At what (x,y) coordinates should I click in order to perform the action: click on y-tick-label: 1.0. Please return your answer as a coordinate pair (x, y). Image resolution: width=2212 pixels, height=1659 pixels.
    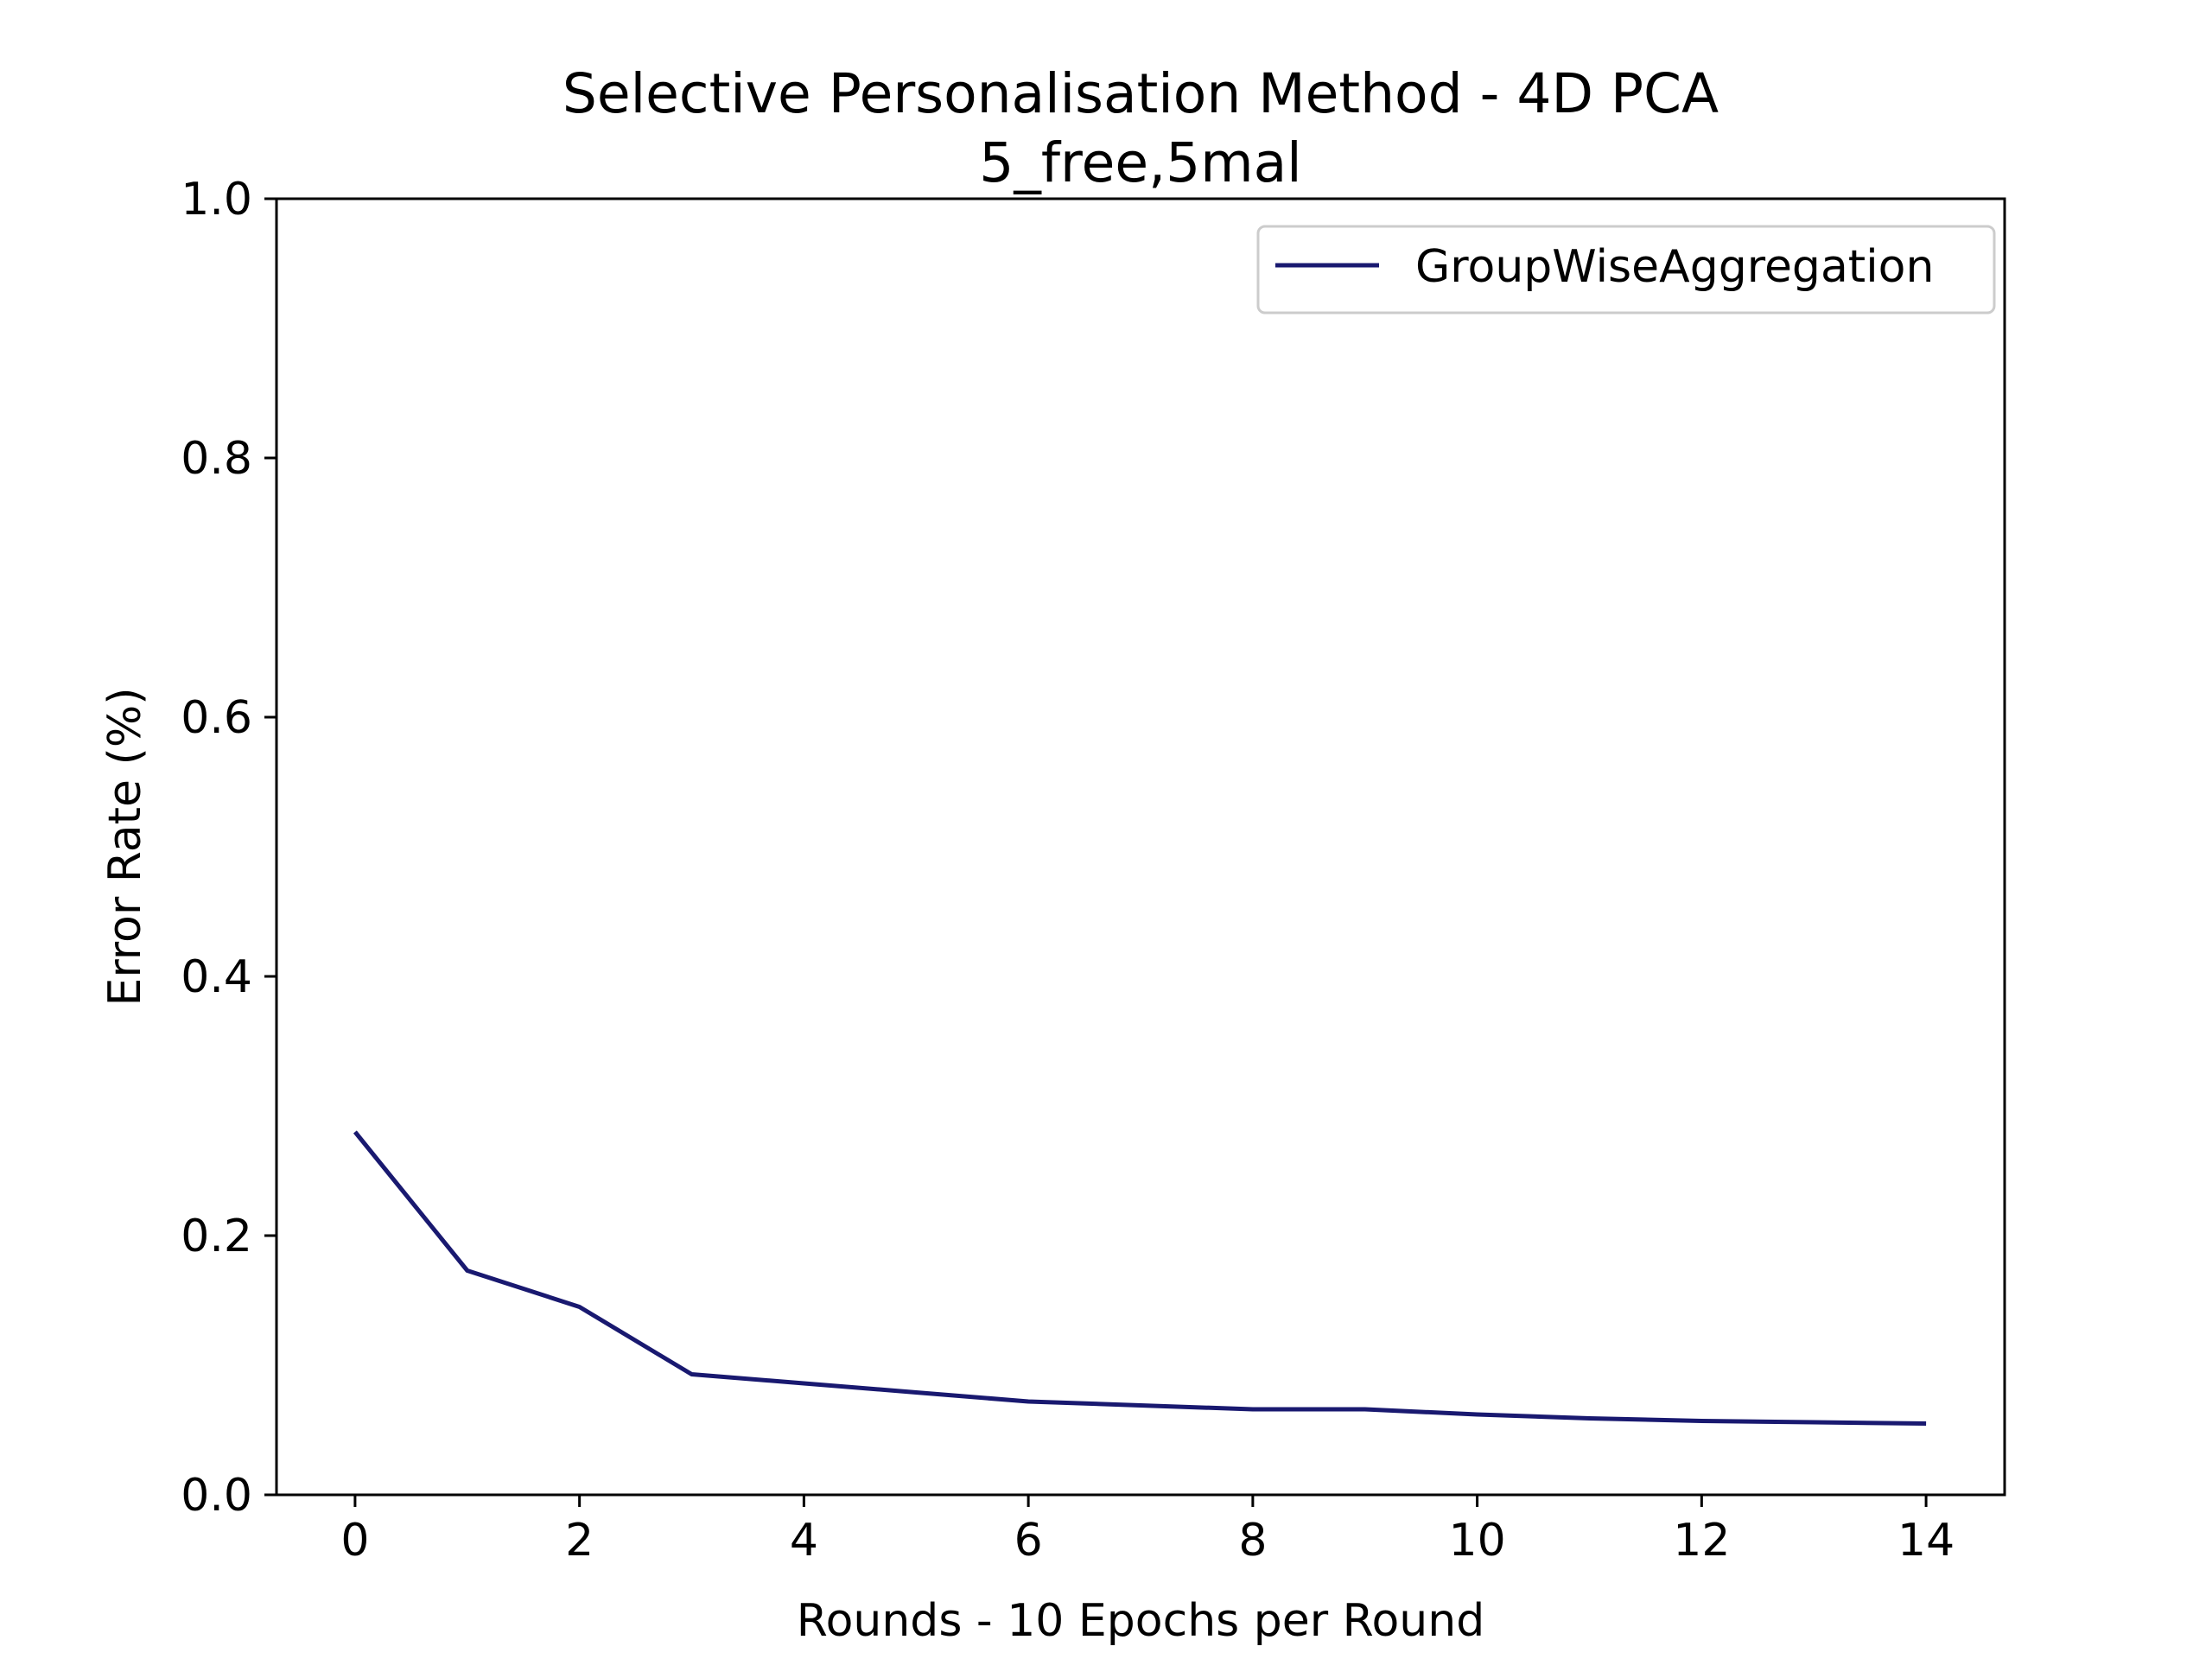
    Looking at the image, I should click on (216, 200).